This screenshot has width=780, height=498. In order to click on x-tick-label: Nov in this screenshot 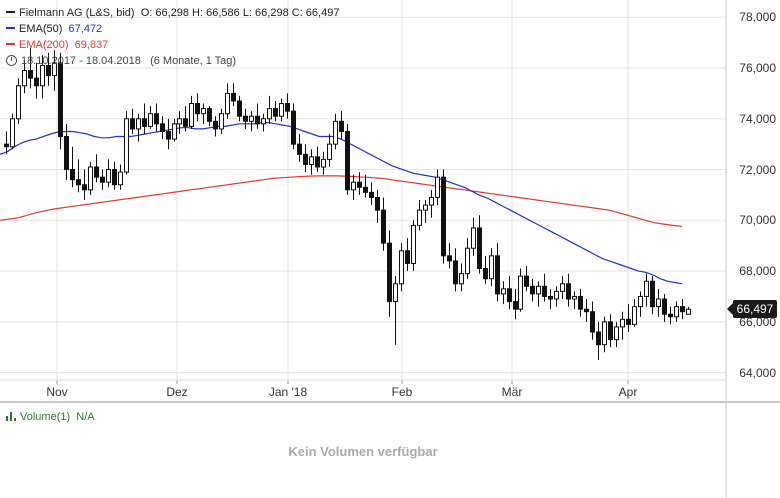, I will do `click(57, 392)`.